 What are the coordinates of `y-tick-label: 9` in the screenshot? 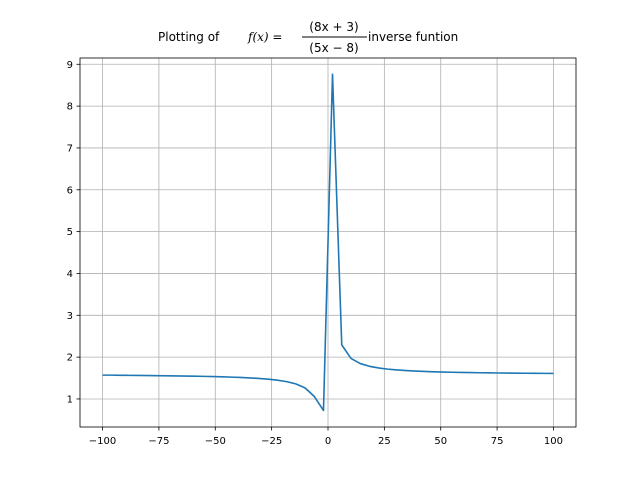 It's located at (70, 65).